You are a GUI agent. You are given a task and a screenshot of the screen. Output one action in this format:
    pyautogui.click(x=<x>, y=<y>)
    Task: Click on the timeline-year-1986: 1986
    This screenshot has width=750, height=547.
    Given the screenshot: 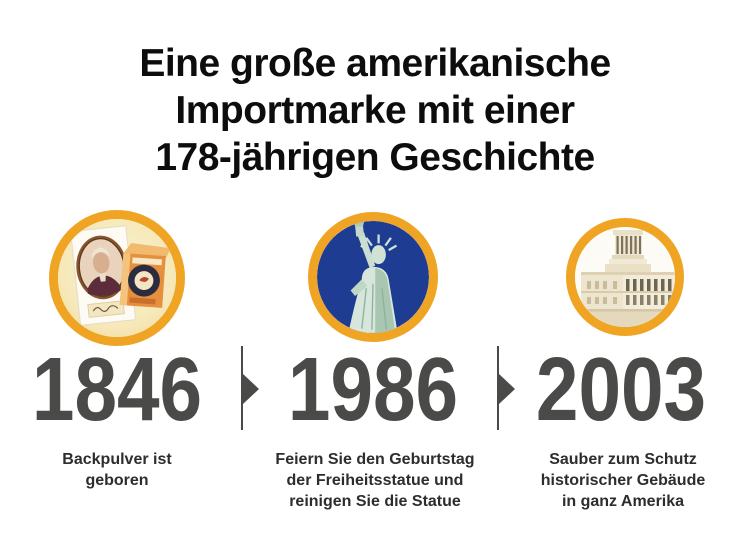 What is the action you would take?
    pyautogui.click(x=373, y=390)
    